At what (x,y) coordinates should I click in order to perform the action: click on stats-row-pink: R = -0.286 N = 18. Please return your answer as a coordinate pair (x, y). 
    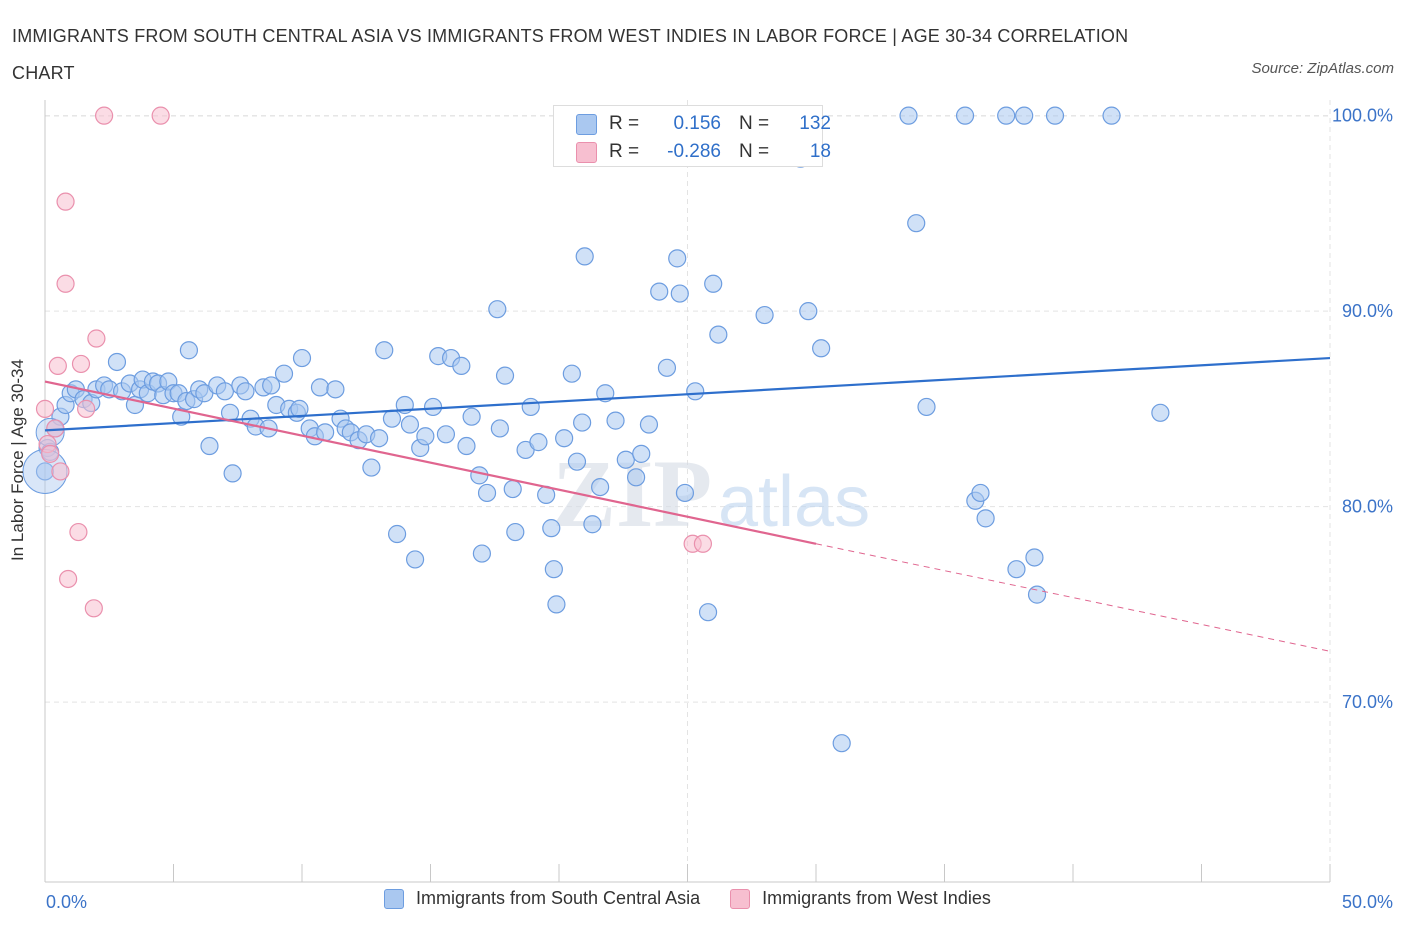
    Looking at the image, I should click on (703, 152).